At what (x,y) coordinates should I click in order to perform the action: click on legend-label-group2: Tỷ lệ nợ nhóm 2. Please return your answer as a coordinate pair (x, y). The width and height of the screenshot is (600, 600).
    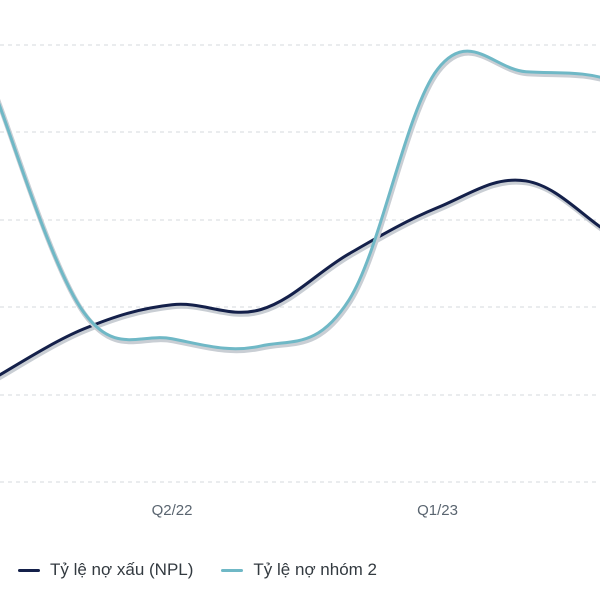
    Looking at the image, I should click on (315, 569).